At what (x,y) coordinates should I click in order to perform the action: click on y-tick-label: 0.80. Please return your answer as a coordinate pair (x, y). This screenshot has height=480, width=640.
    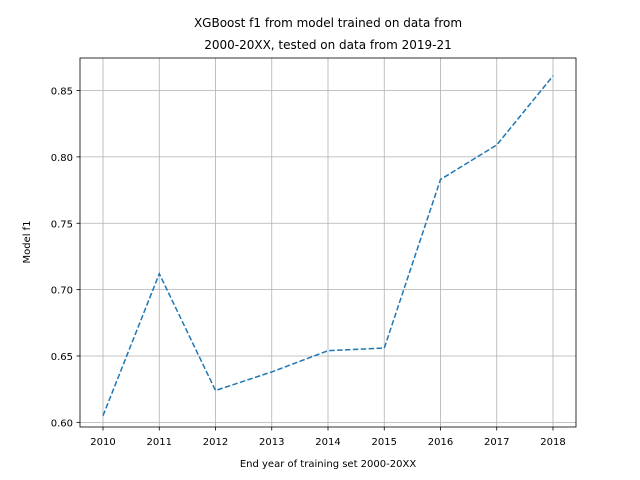
    Looking at the image, I should click on (62, 158).